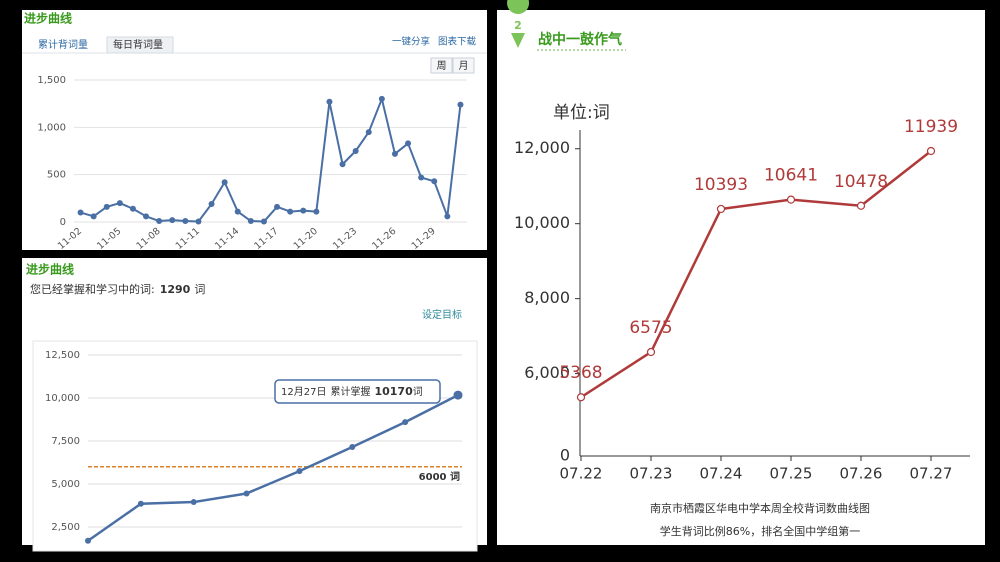 The width and height of the screenshot is (1000, 562). I want to click on tooltip-box, so click(357, 391).